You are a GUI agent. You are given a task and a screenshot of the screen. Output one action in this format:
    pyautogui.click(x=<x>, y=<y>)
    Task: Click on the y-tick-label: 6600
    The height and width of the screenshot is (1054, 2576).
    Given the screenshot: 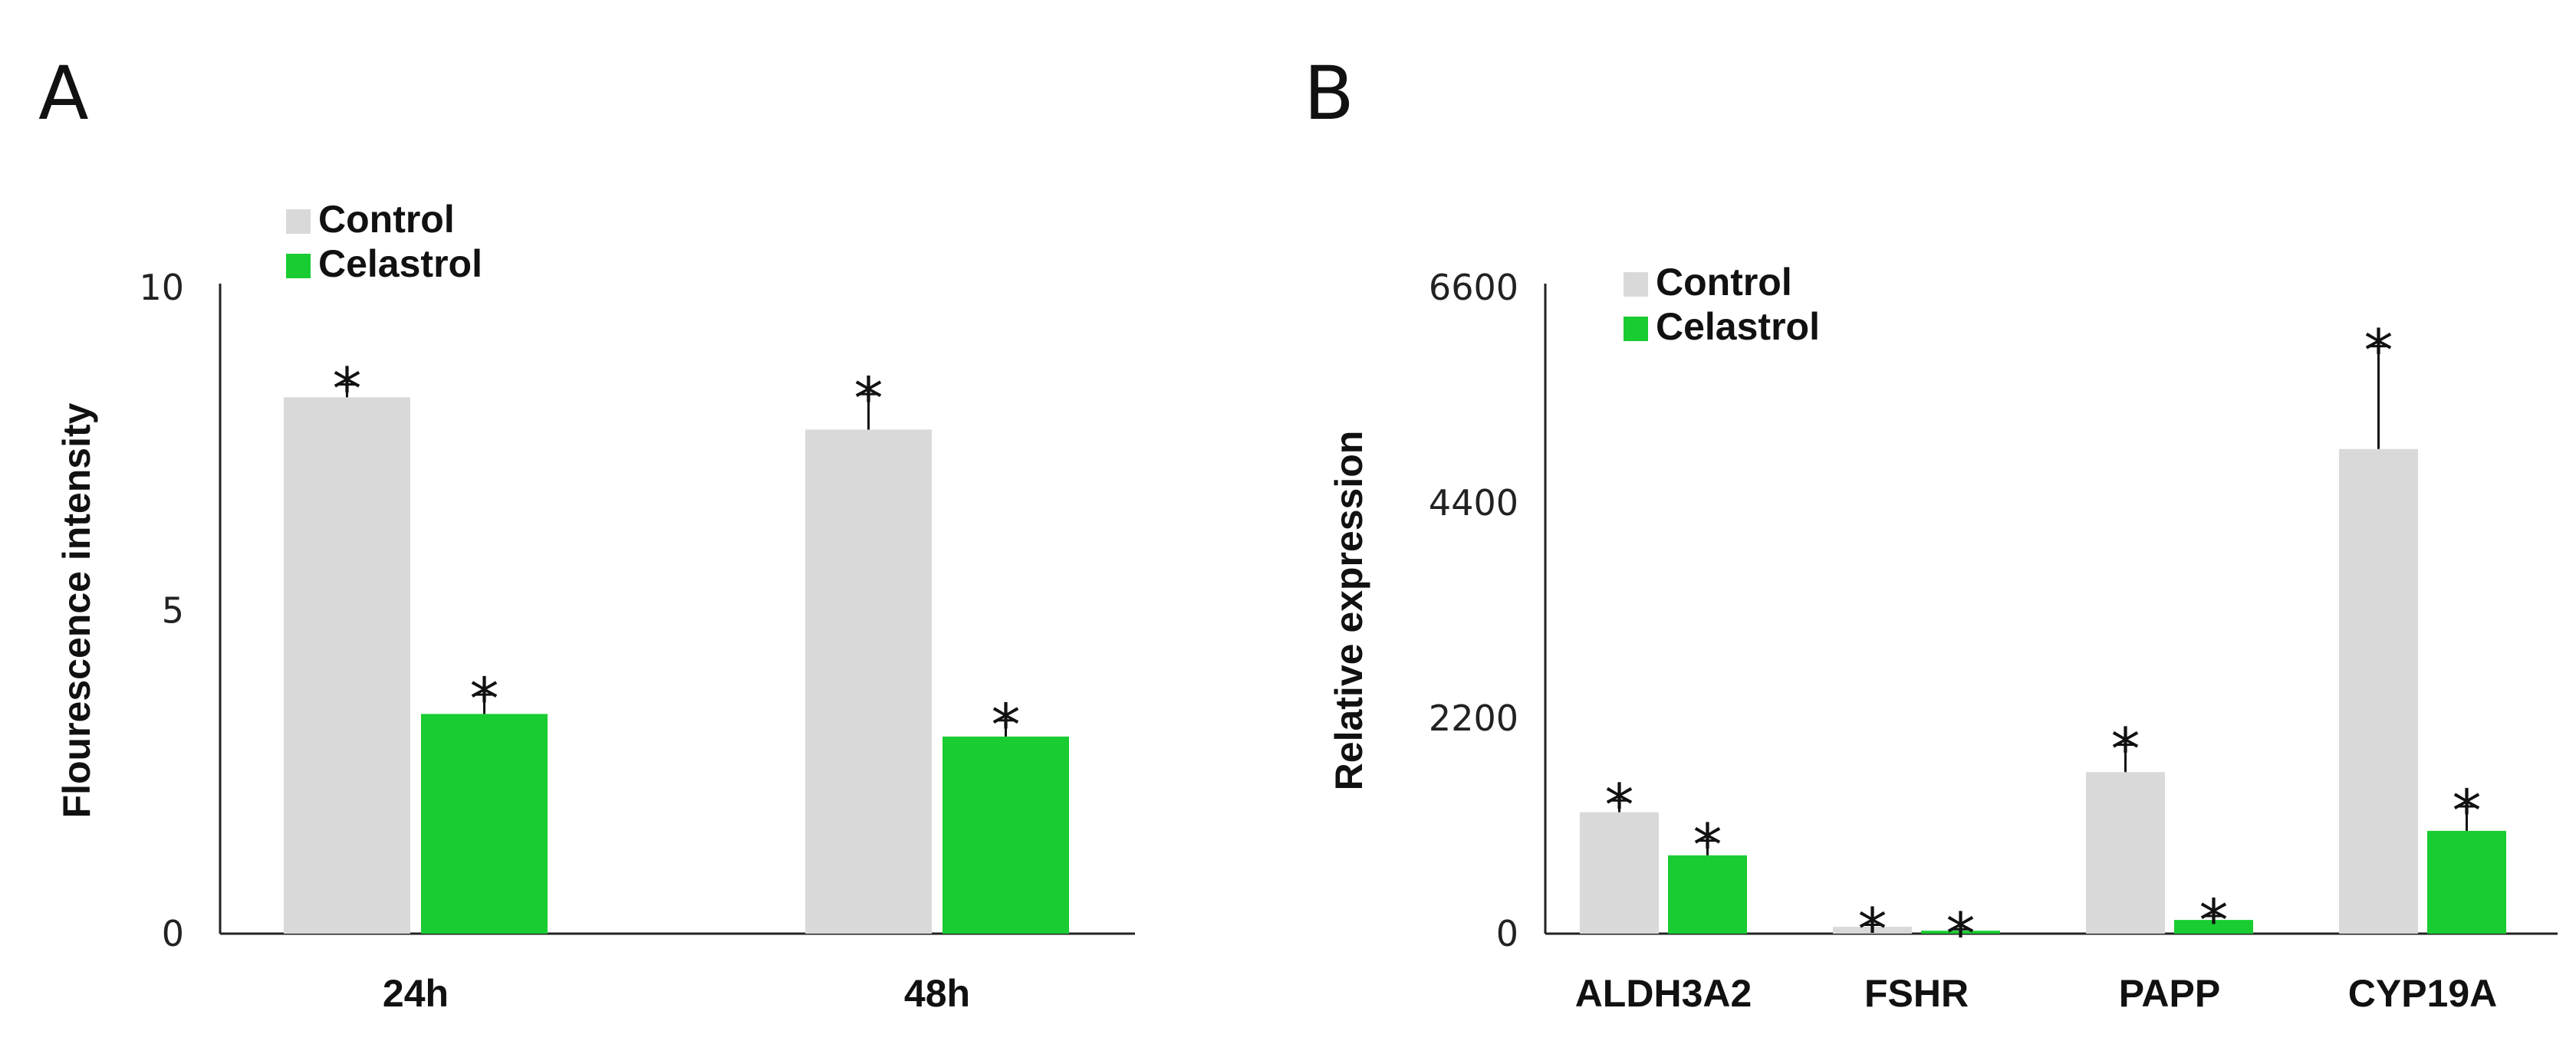 What is the action you would take?
    pyautogui.click(x=1473, y=287)
    